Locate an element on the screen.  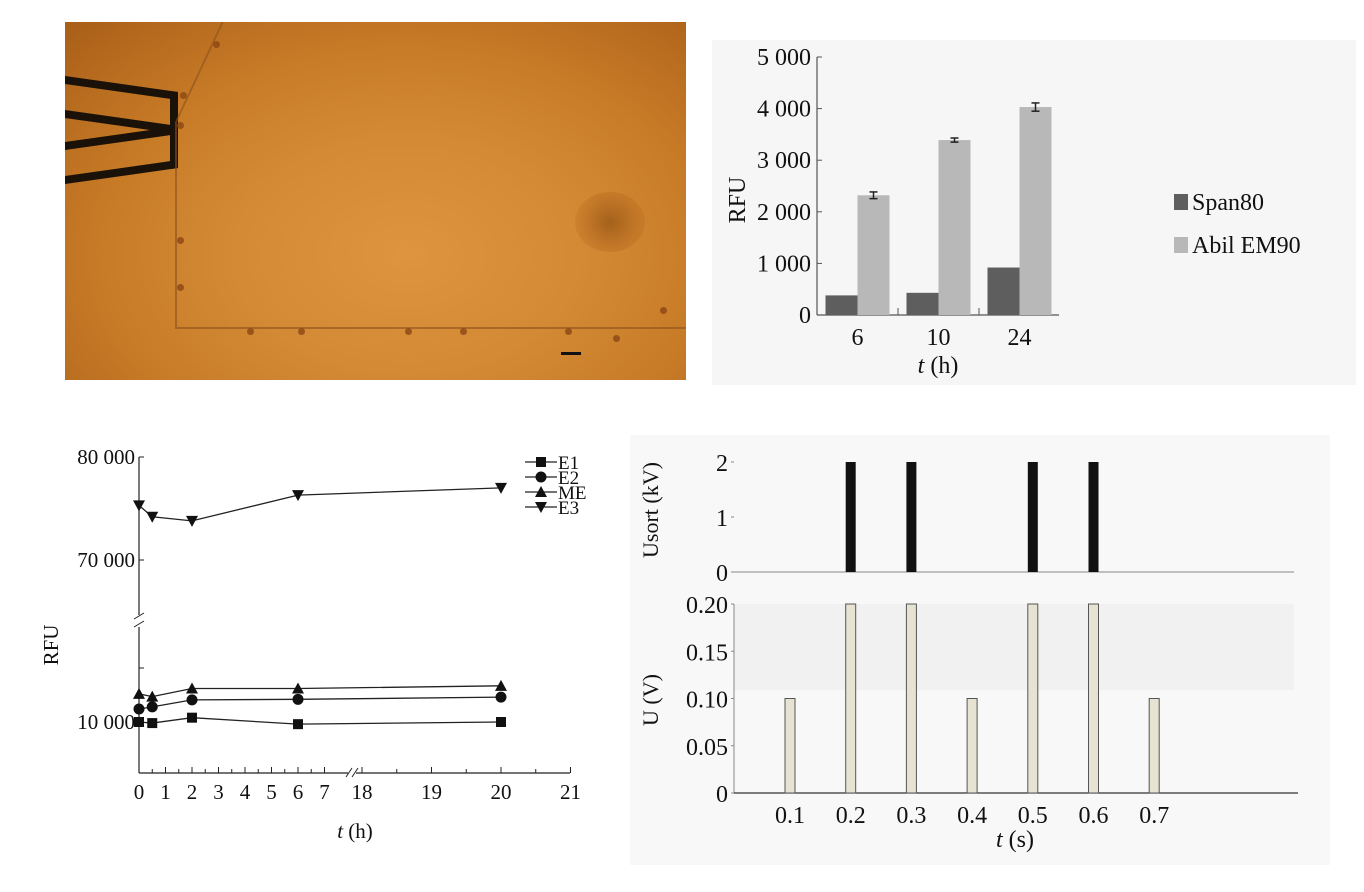
channel-inlet is located at coordinates (200, 72).